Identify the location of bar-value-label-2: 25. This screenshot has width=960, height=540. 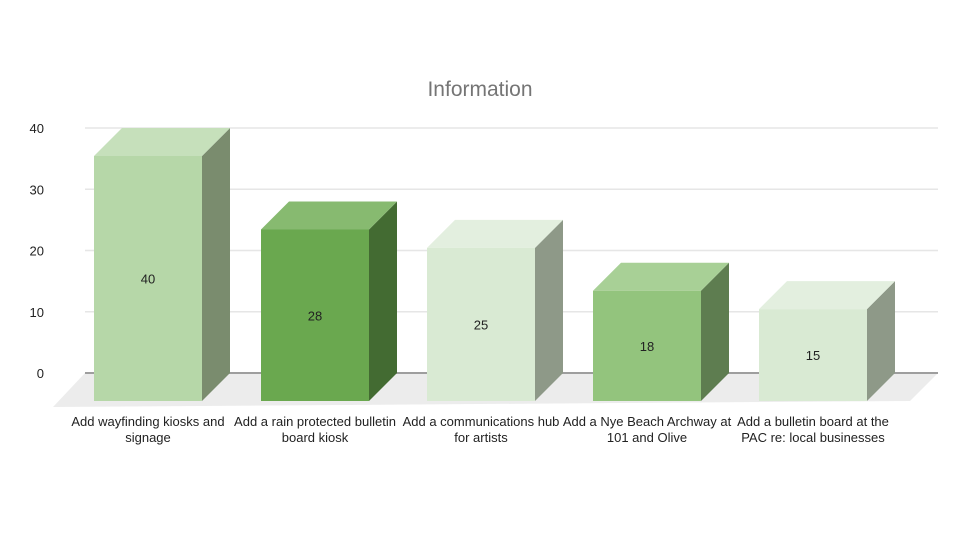
(481, 324).